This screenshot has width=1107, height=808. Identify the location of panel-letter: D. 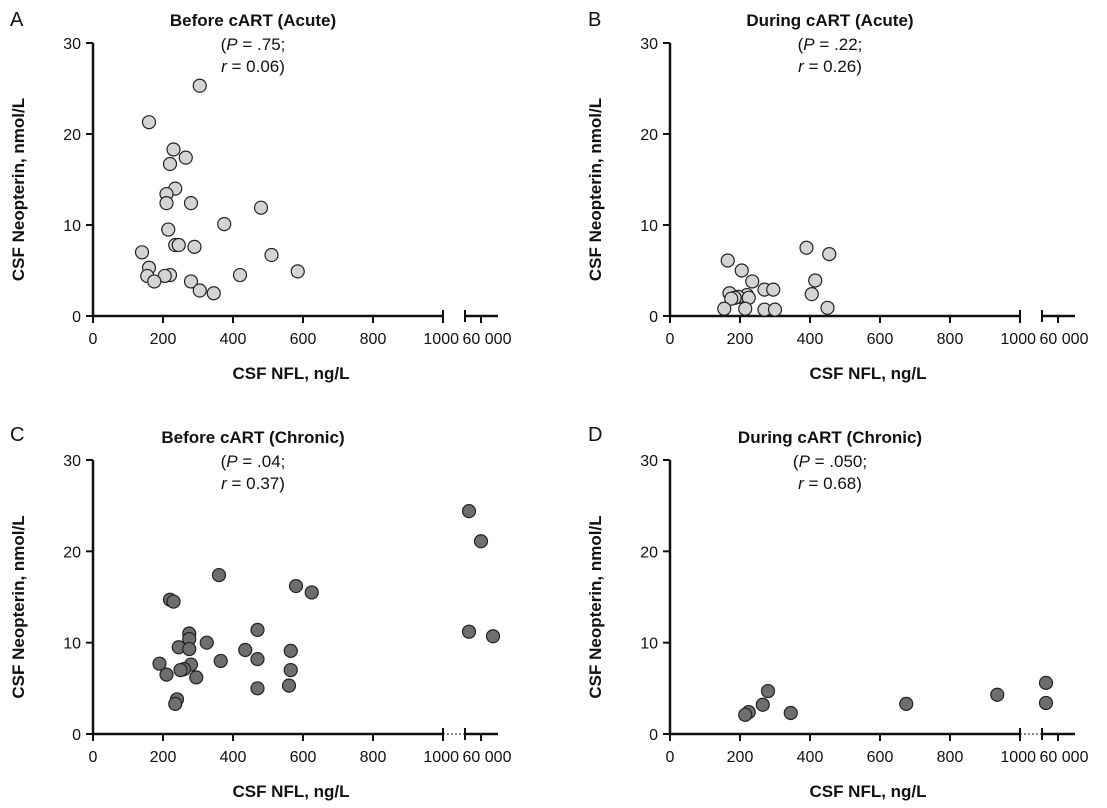
(595, 435).